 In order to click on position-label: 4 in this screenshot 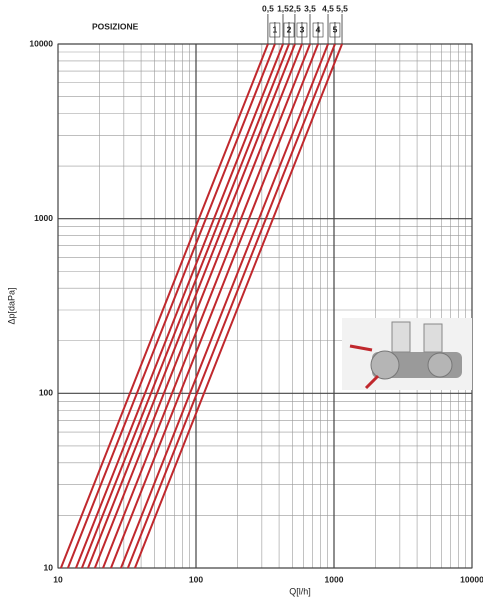, I will do `click(318, 29)`.